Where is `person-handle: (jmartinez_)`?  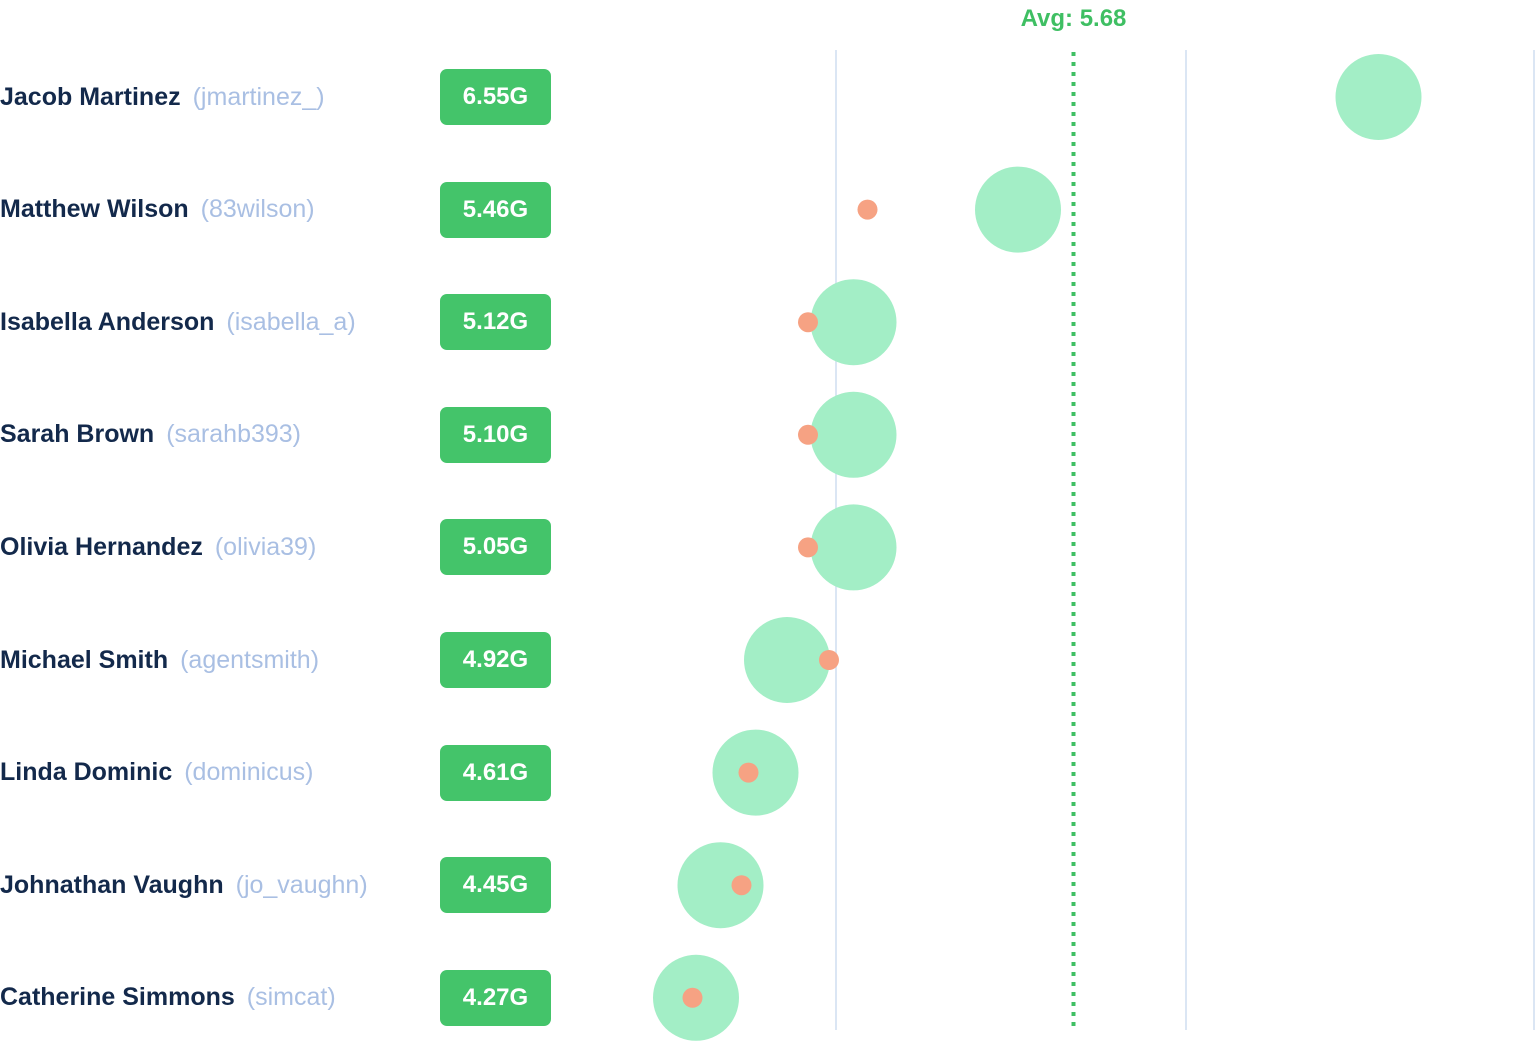 person-handle: (jmartinez_) is located at coordinates (258, 96).